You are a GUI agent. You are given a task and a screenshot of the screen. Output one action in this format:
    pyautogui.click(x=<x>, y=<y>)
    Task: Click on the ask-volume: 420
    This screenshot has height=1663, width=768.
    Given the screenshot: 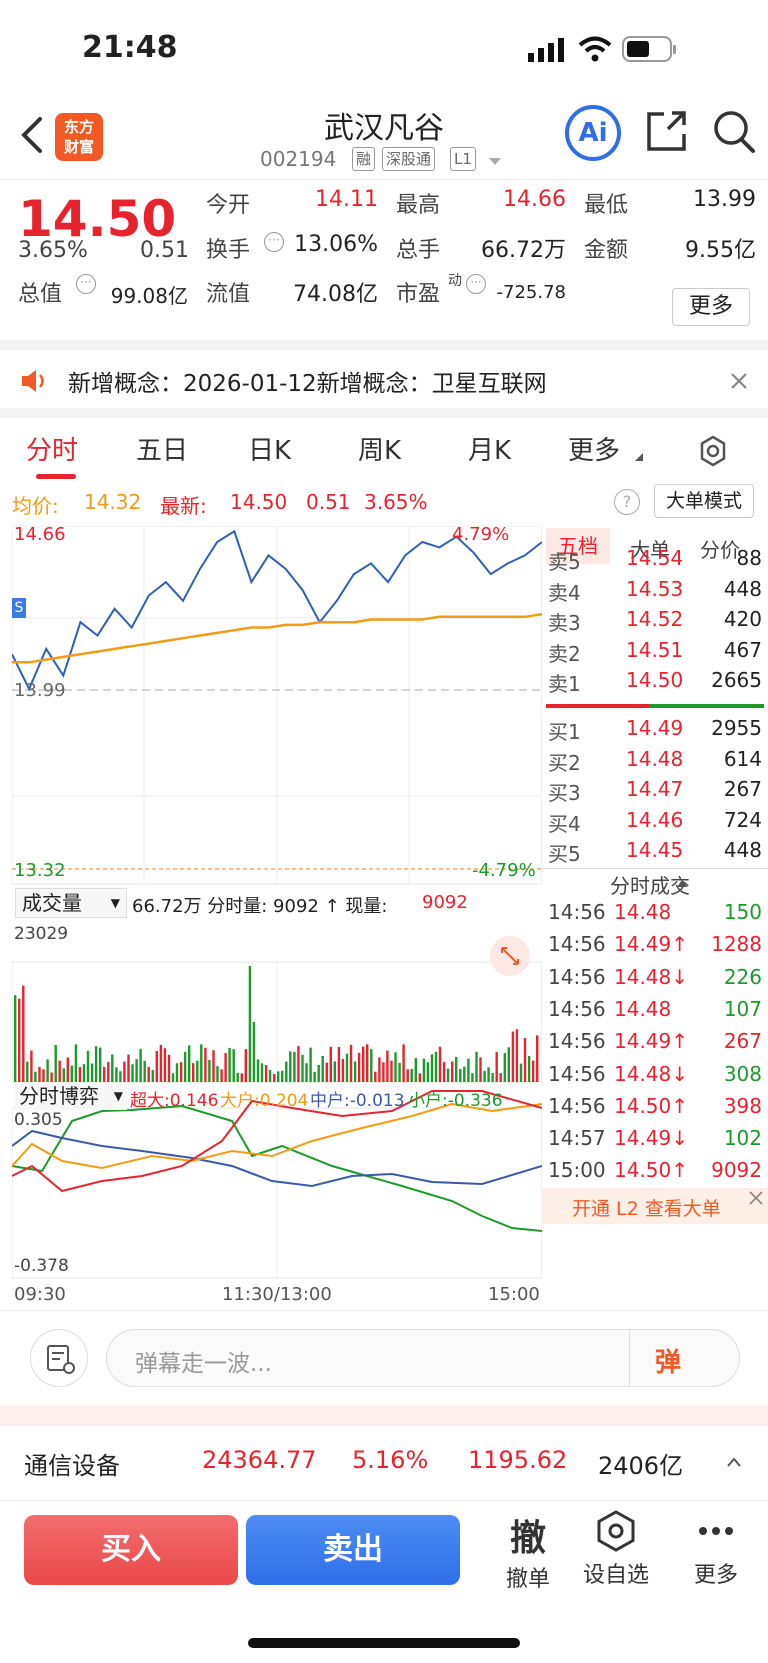 What is the action you would take?
    pyautogui.click(x=742, y=619)
    